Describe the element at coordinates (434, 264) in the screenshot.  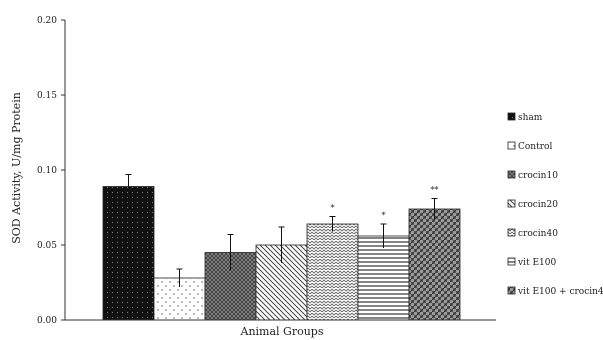
I see `bar-vit-e100-crocin40` at that location.